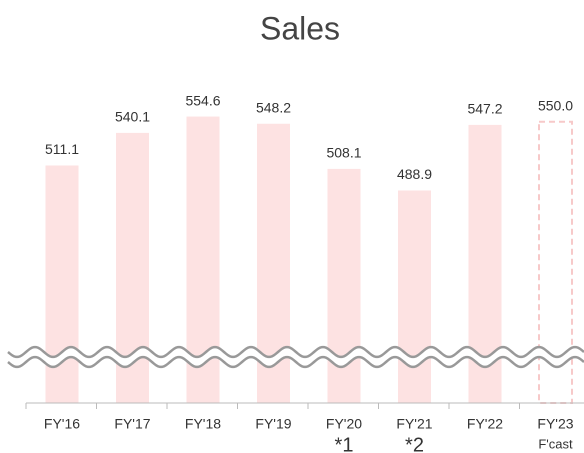  What do you see at coordinates (555, 424) in the screenshot?
I see `x-tick-label: FY'23` at bounding box center [555, 424].